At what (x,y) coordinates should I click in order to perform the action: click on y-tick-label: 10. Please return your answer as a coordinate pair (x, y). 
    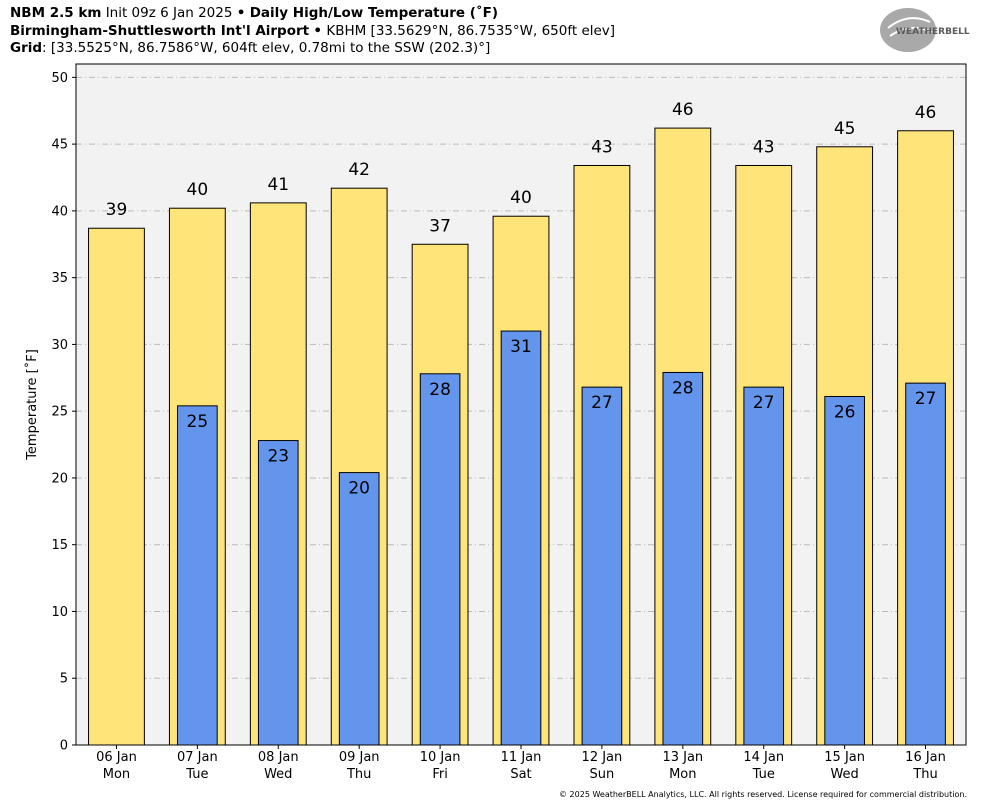
    Looking at the image, I should click on (59, 612).